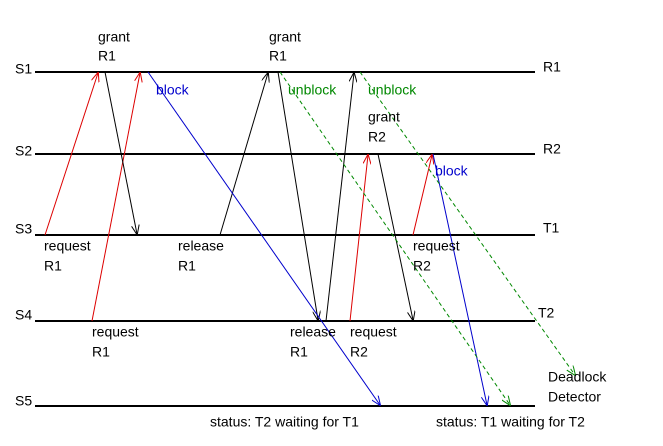 The width and height of the screenshot is (663, 446). What do you see at coordinates (23, 69) in the screenshot?
I see `left-label: S1` at bounding box center [23, 69].